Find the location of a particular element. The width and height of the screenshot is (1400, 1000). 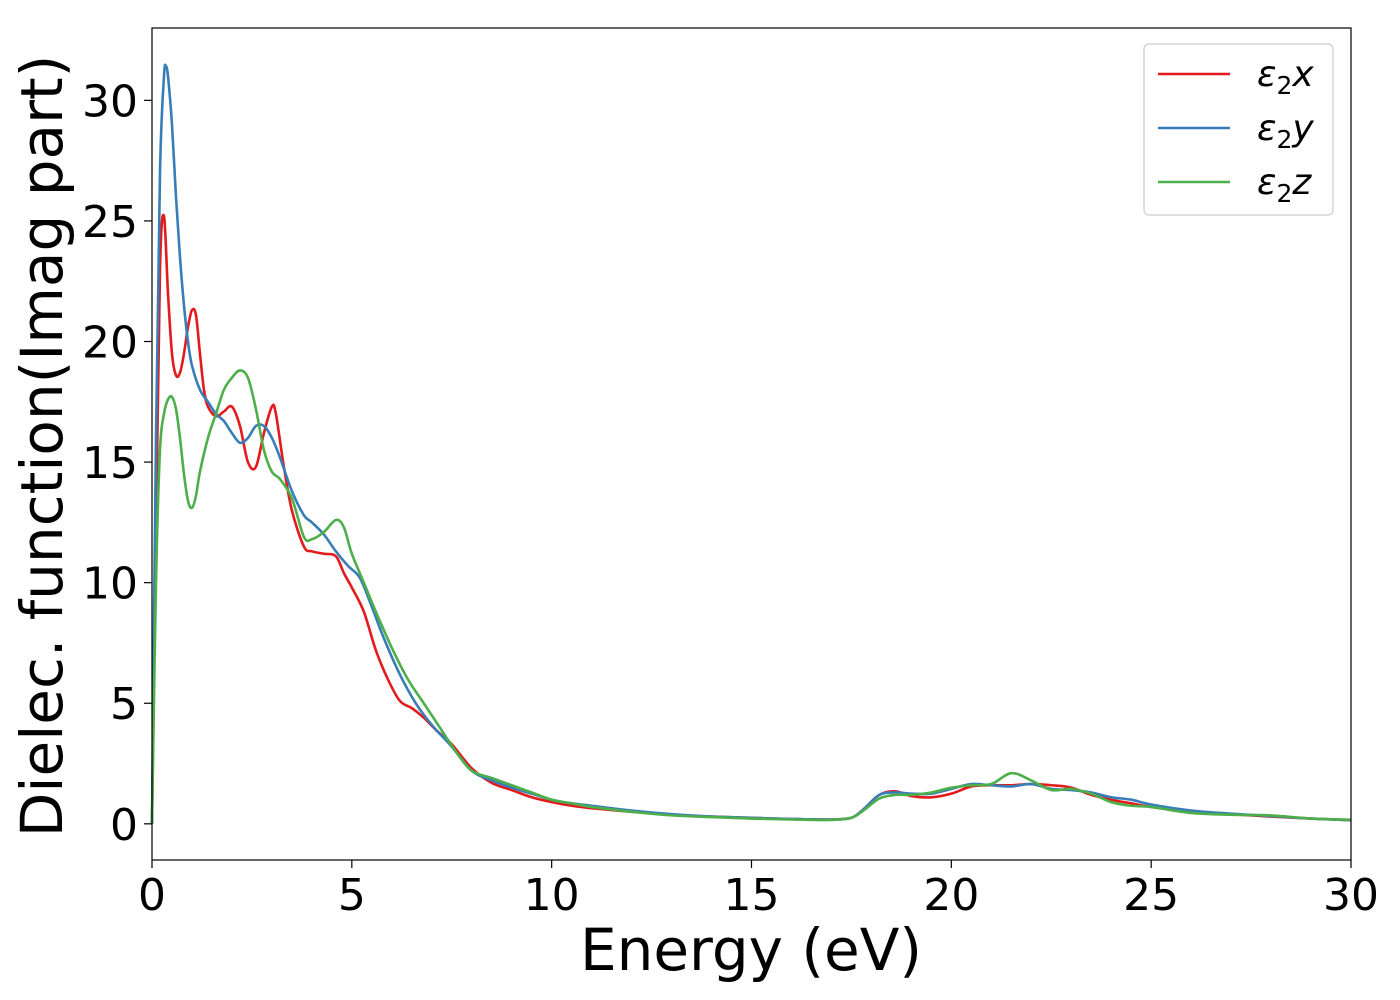

legend-box is located at coordinates (1238, 129).